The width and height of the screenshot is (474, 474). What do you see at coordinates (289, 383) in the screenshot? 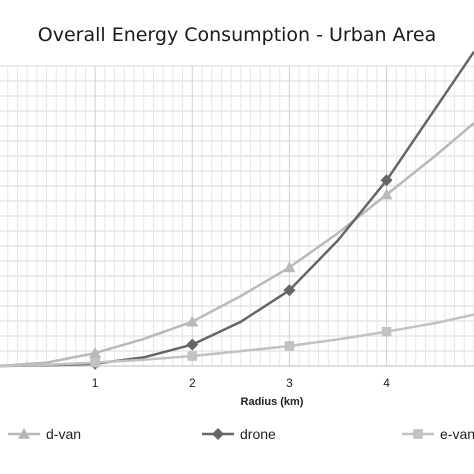
I see `x-tick-label: 3` at bounding box center [289, 383].